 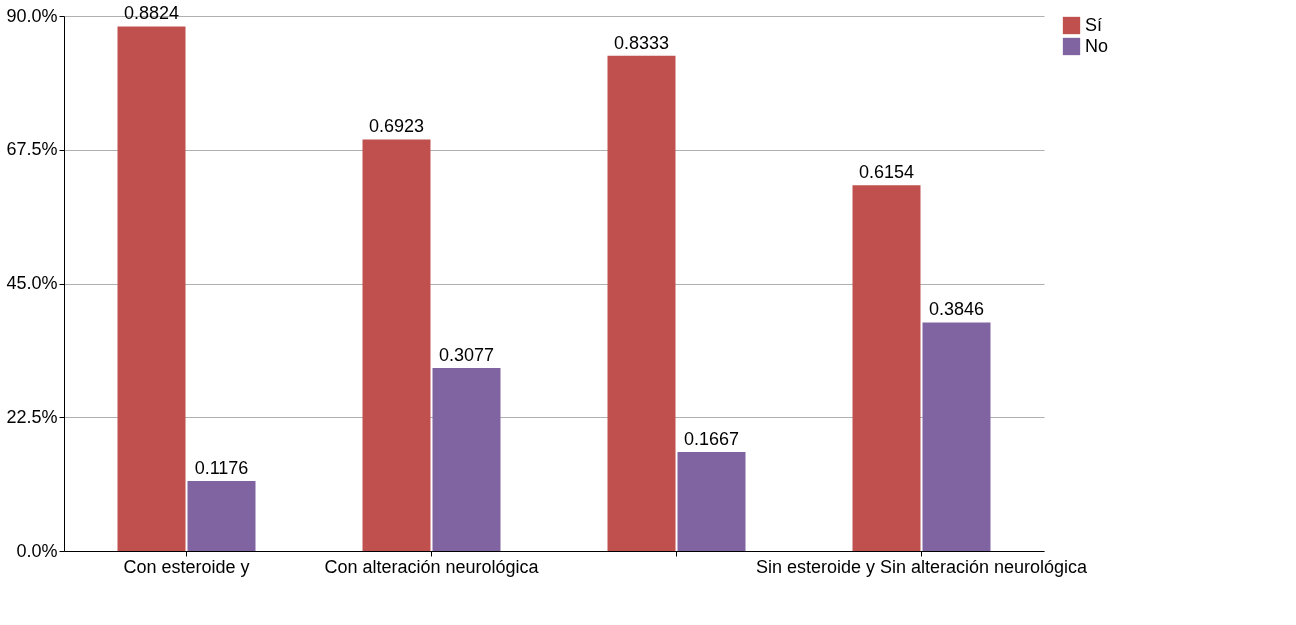 I want to click on data-label: 0.3846, so click(x=956, y=309).